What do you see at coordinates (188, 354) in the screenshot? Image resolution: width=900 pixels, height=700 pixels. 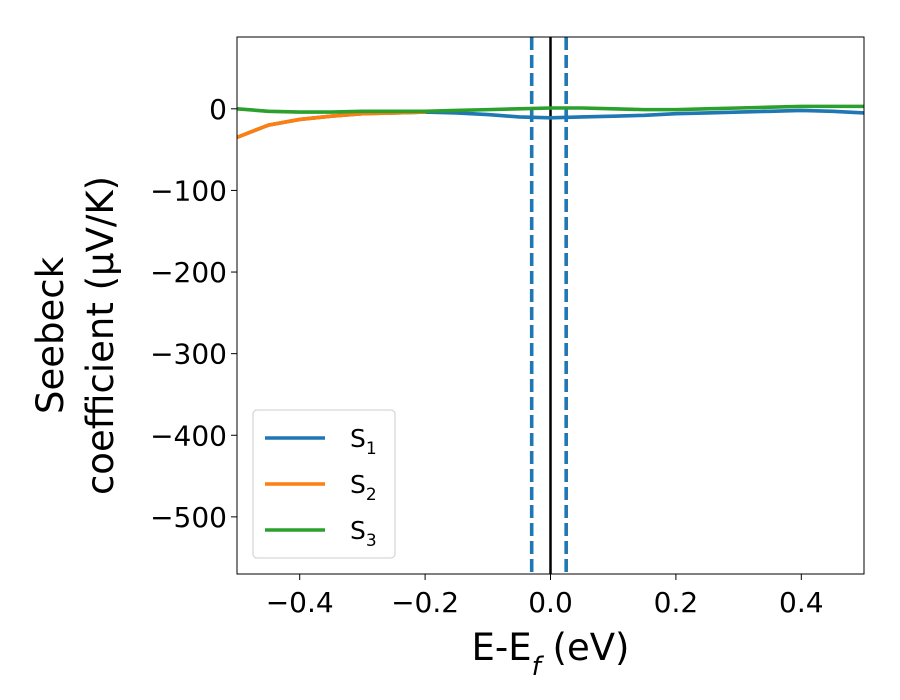 I see `y-tick-label: −300` at bounding box center [188, 354].